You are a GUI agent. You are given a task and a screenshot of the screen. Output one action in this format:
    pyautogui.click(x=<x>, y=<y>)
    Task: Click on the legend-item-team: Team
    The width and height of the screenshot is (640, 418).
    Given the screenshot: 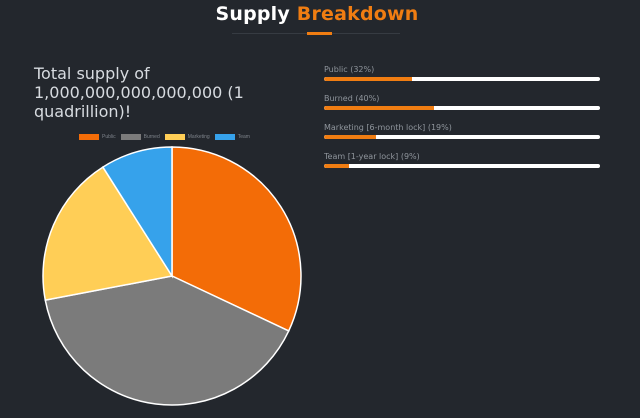 What is the action you would take?
    pyautogui.click(x=232, y=137)
    